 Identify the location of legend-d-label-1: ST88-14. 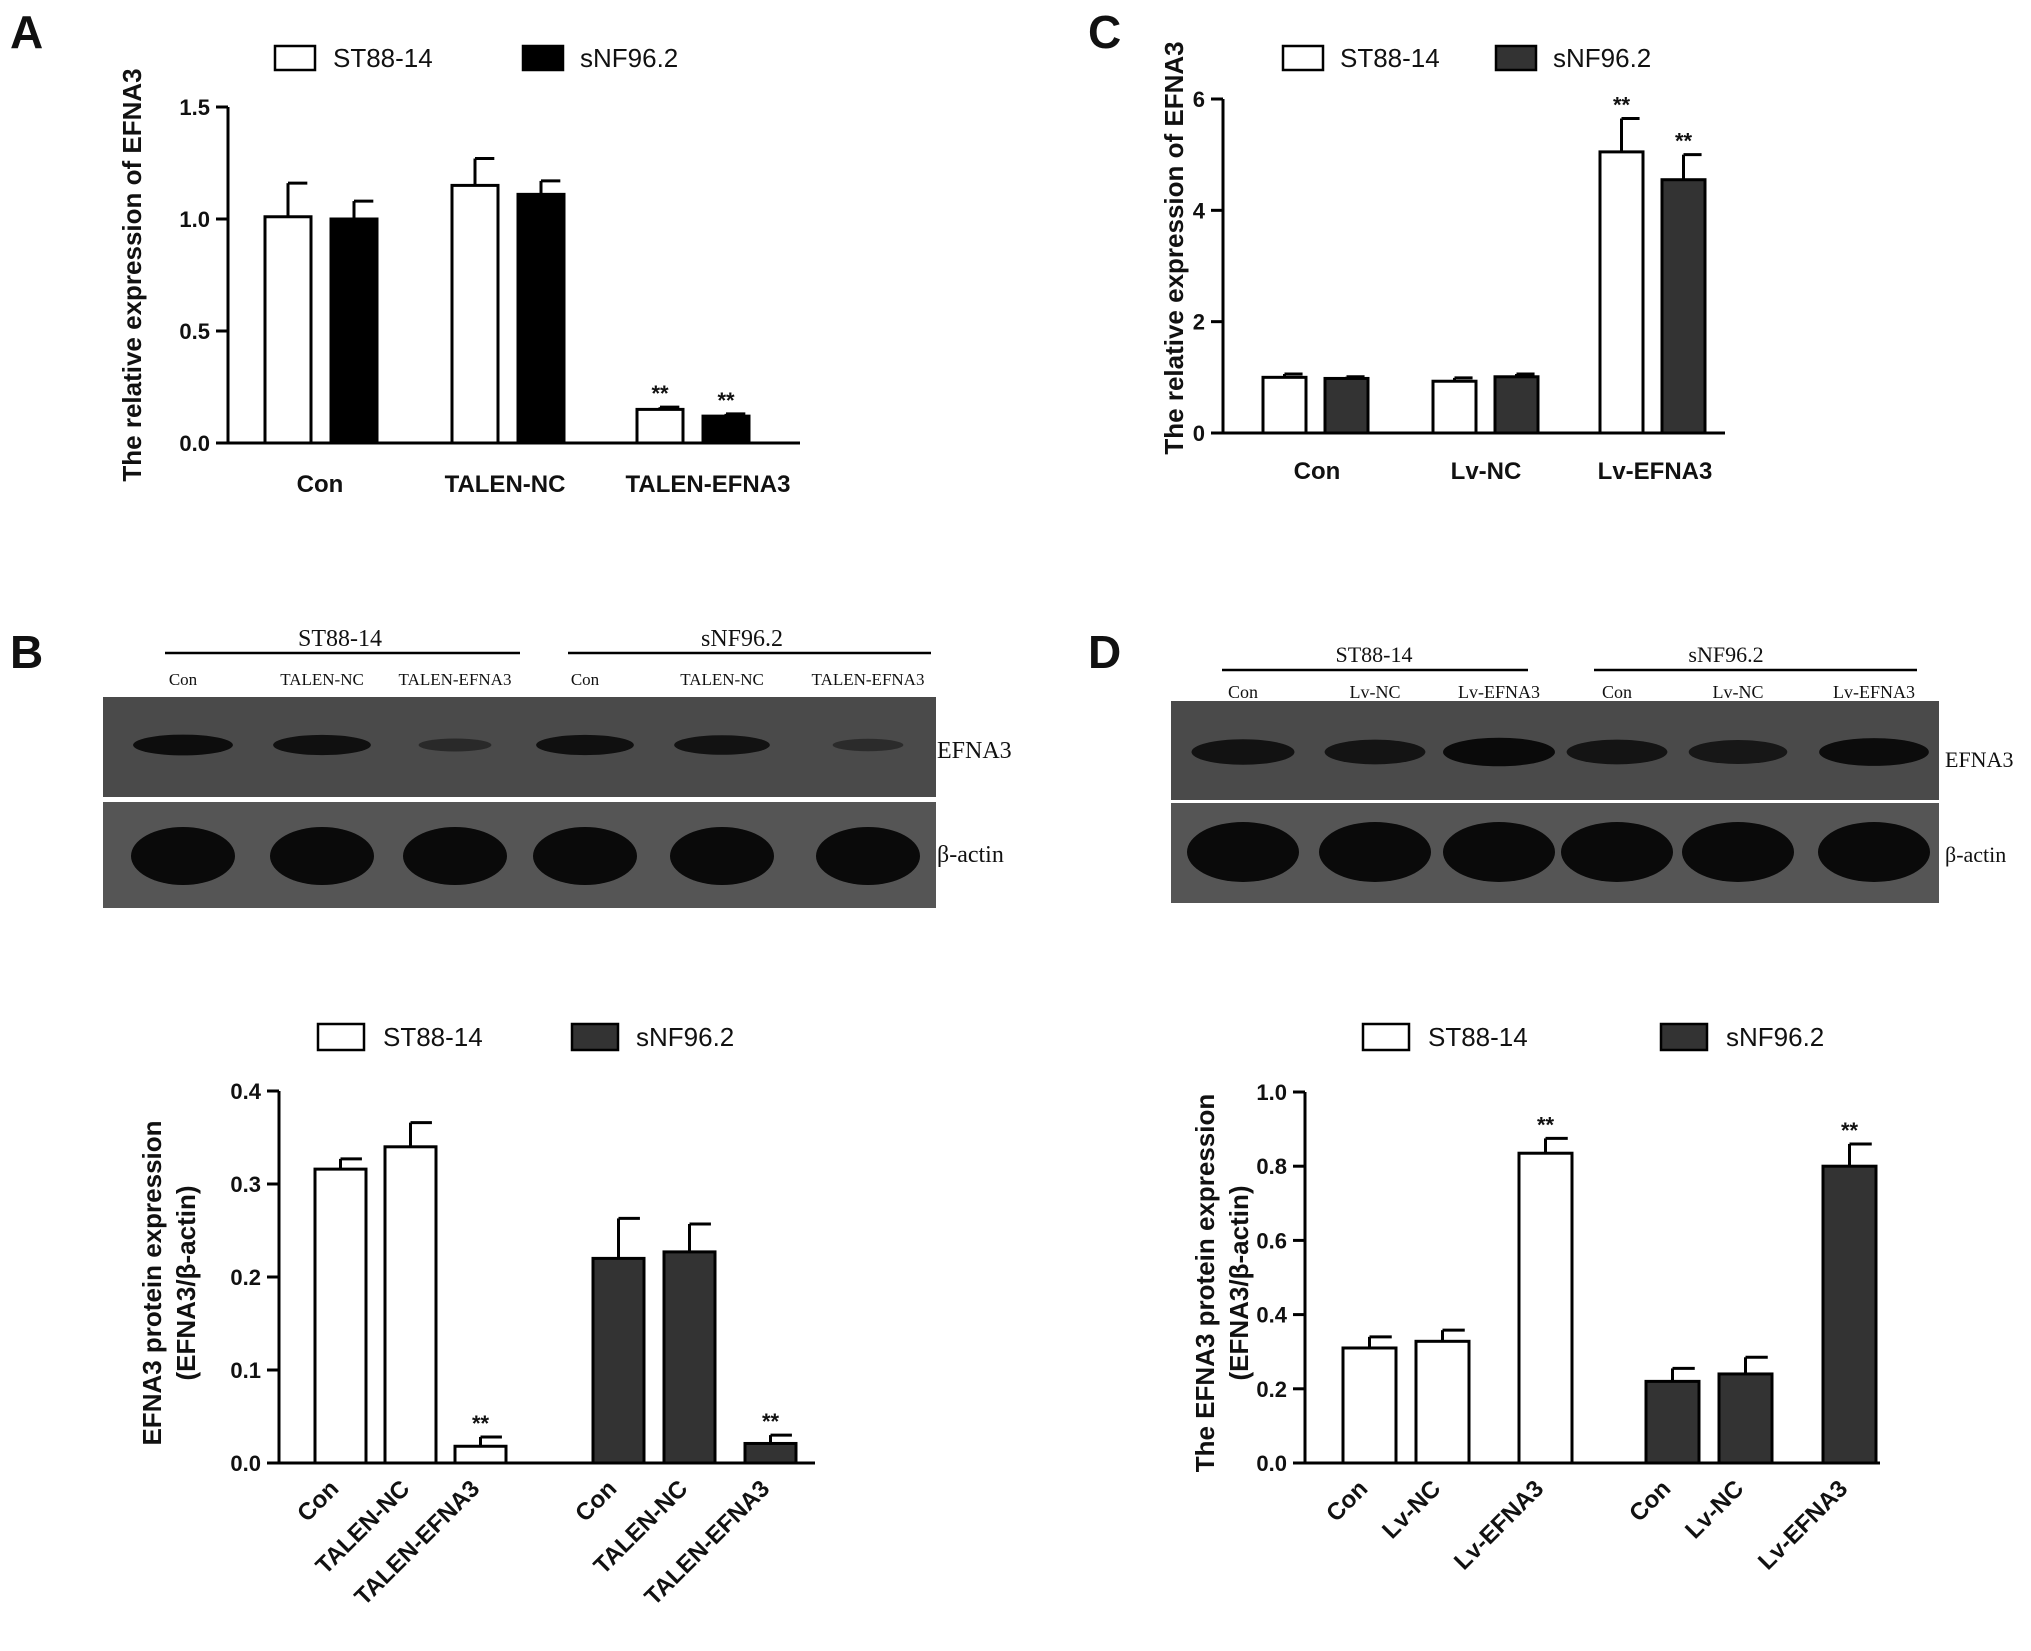
(1478, 1037).